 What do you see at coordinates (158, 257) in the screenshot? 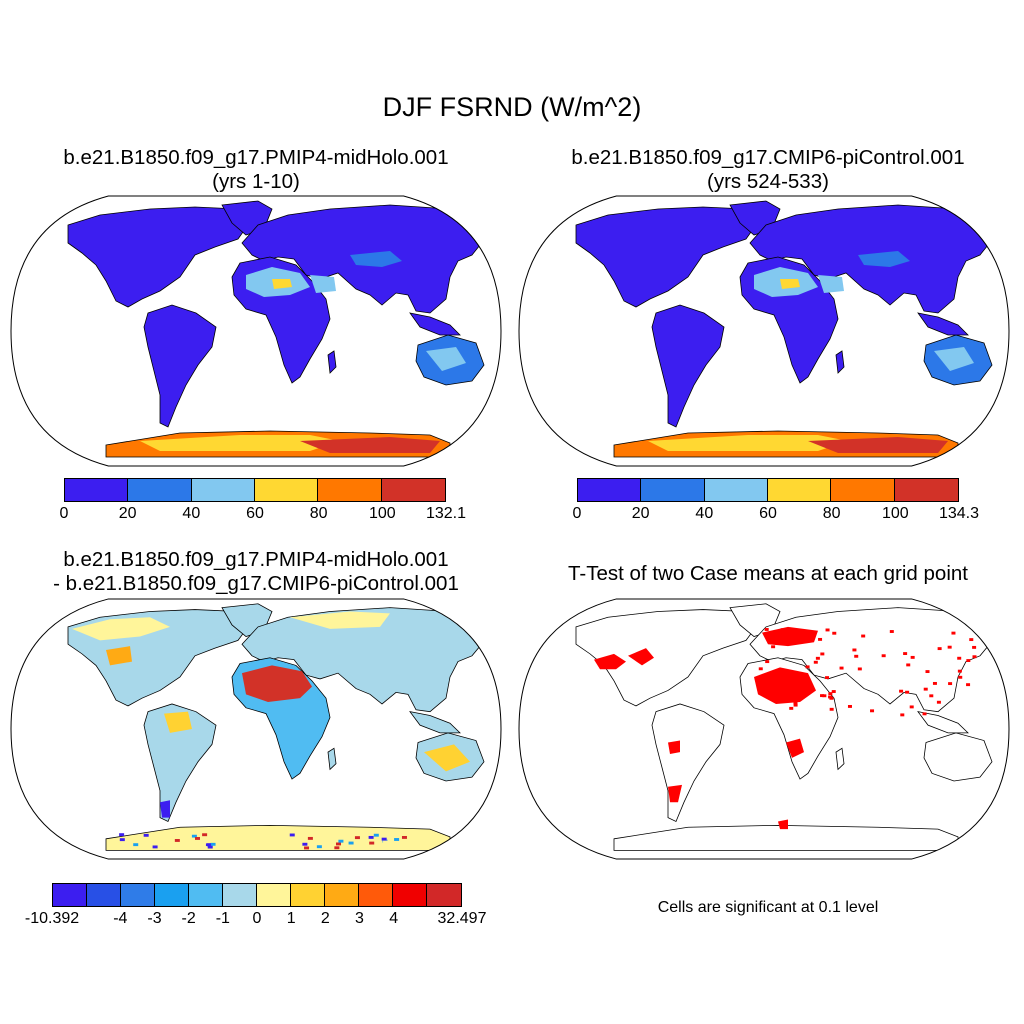
I see `continent-namerica` at bounding box center [158, 257].